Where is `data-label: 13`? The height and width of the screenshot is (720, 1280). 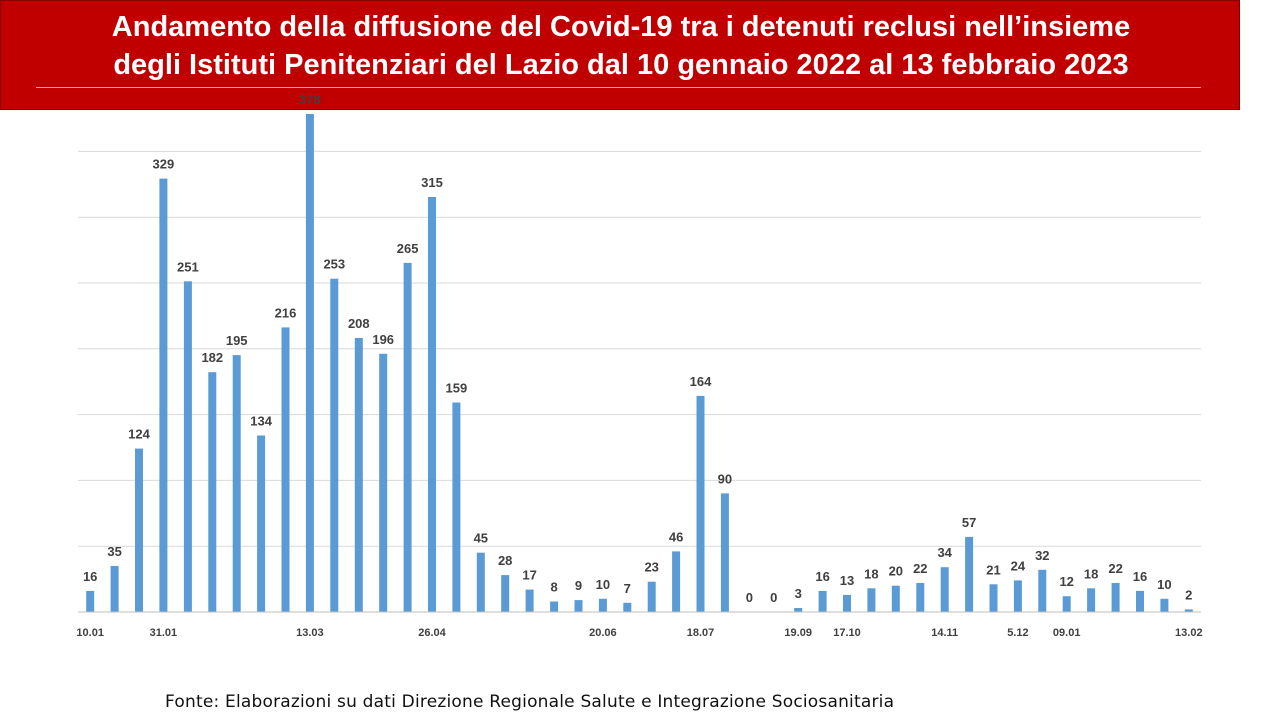
data-label: 13 is located at coordinates (847, 580).